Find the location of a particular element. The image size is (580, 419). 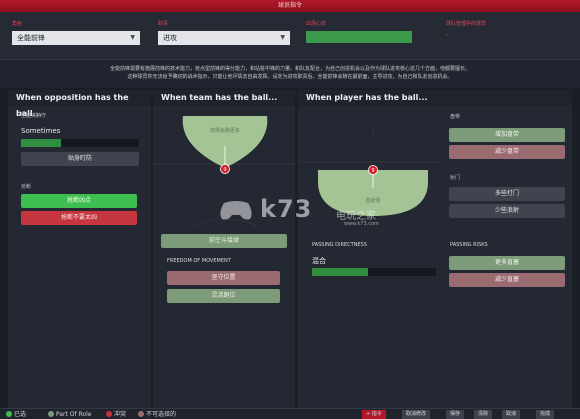

familiarity-label: 出场心态 is located at coordinates (316, 24).